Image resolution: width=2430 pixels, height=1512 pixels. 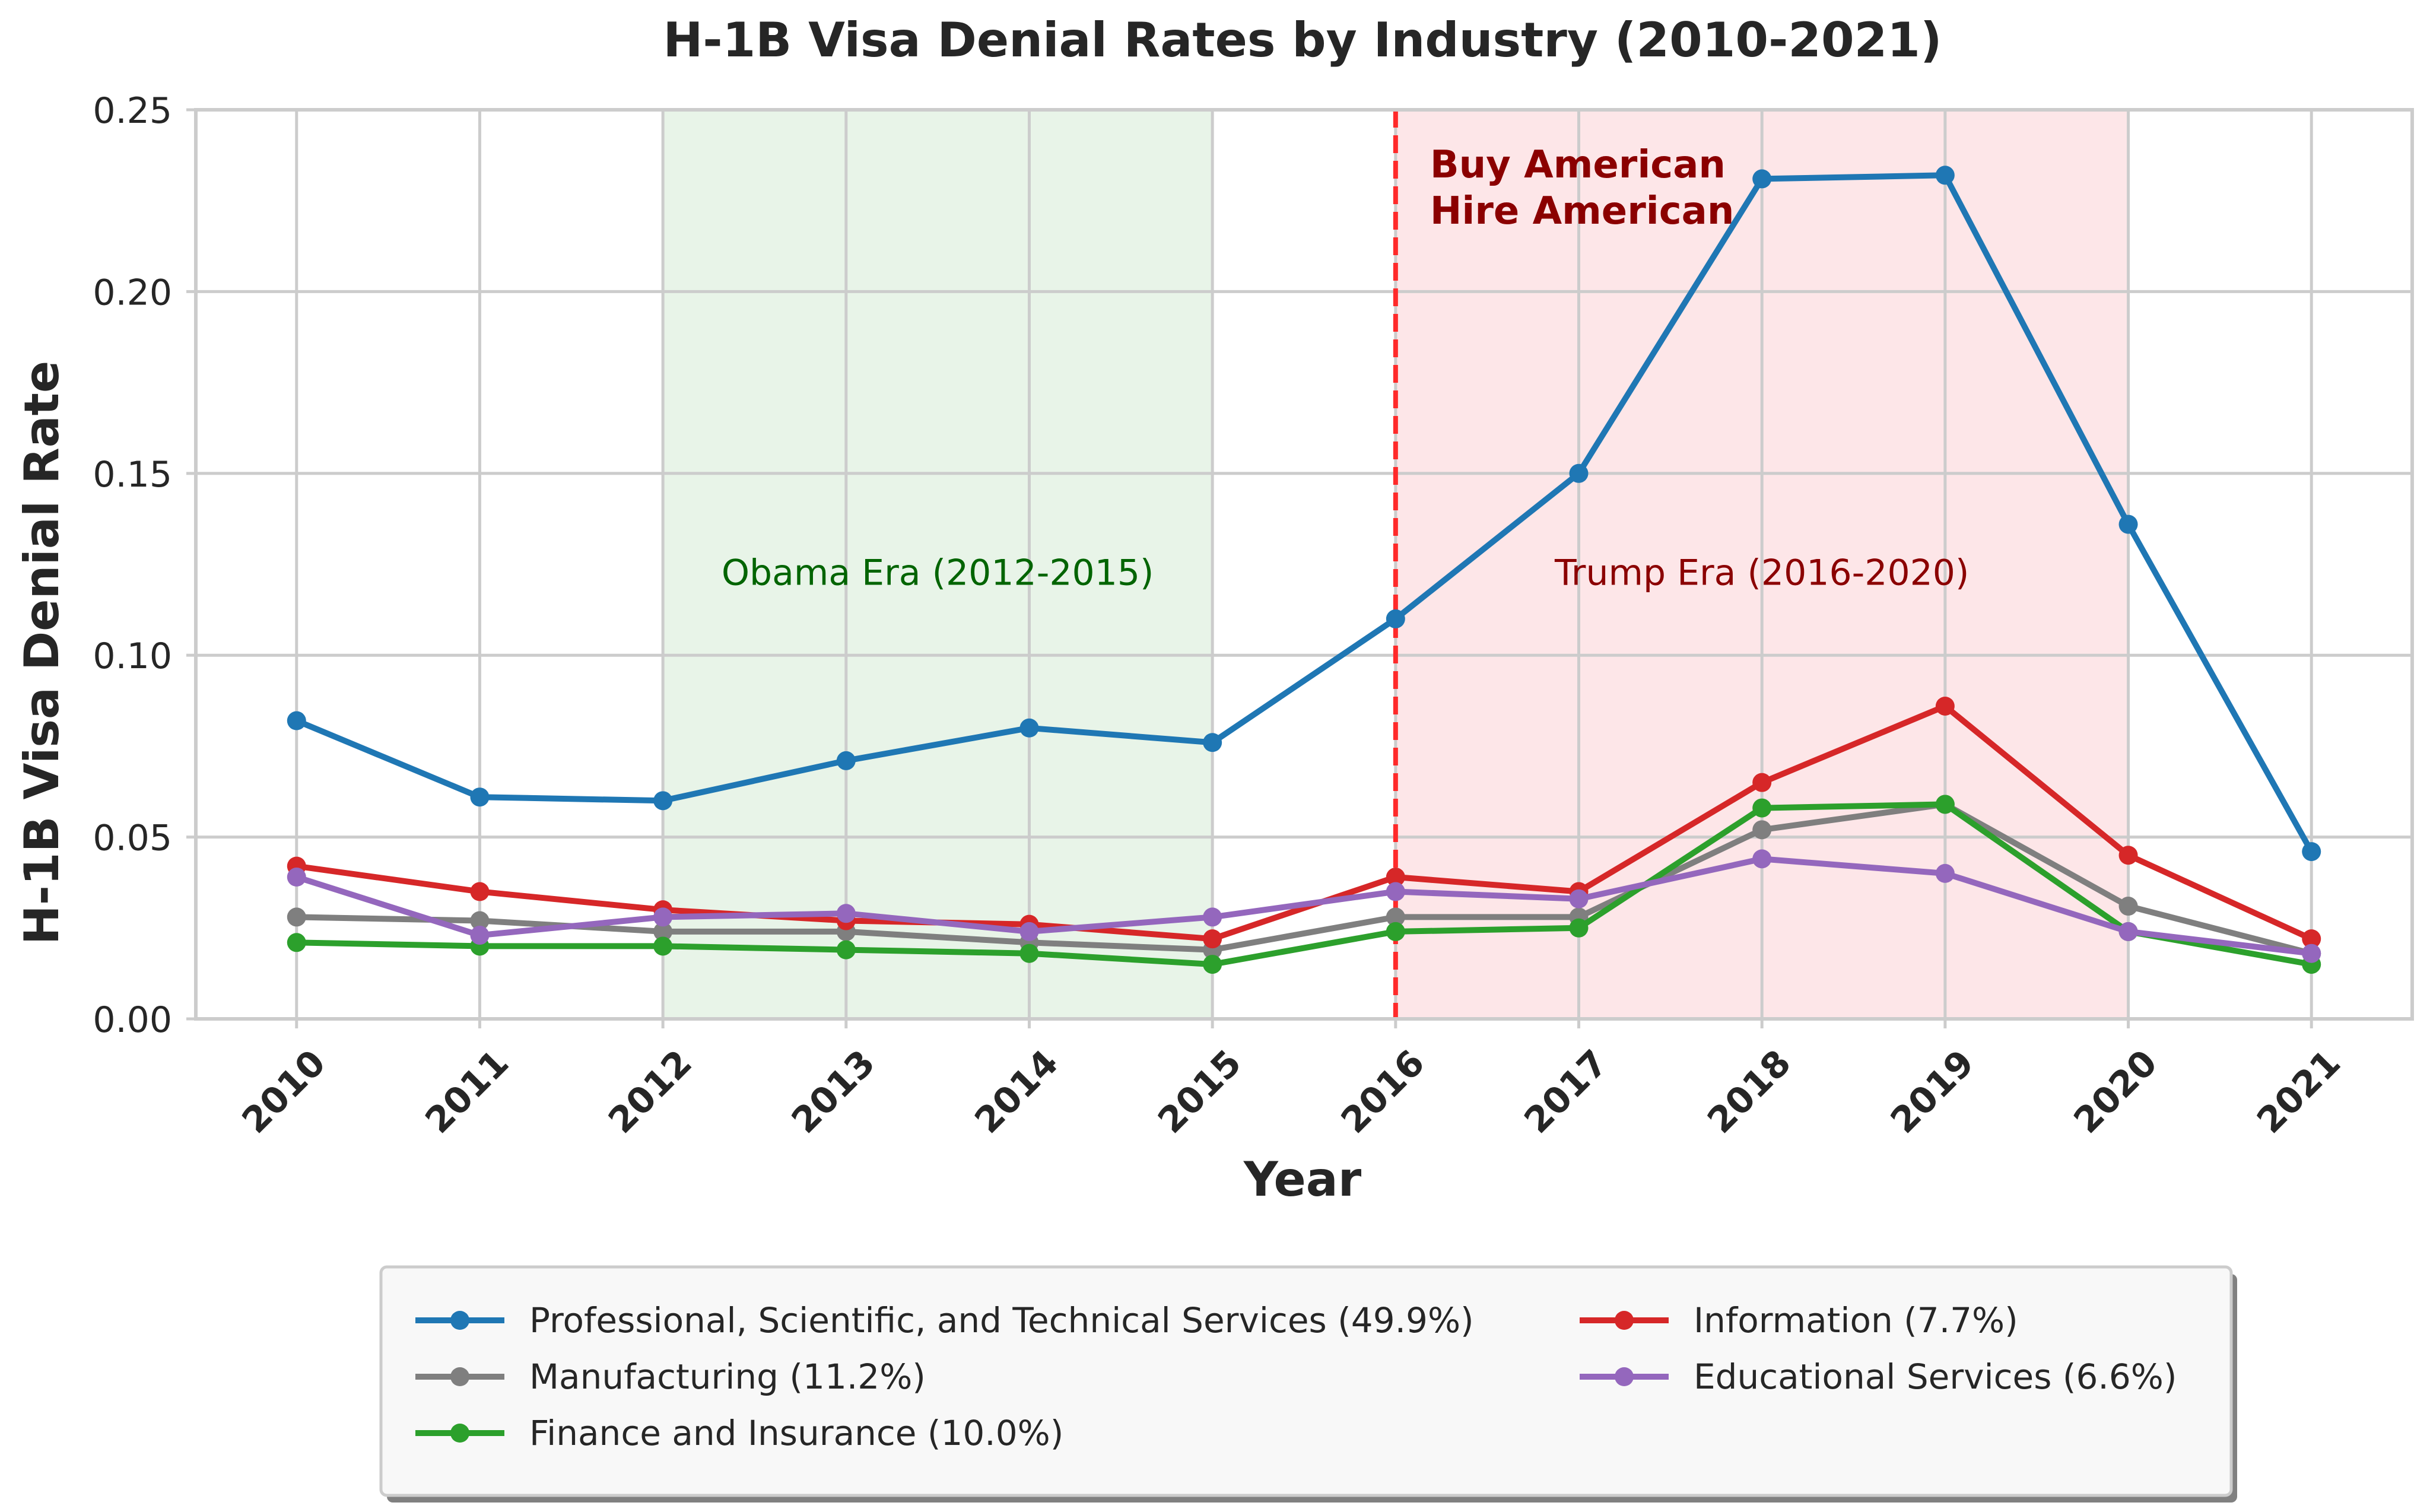 I want to click on legend-item-3: Information (7.7%), so click(x=1799, y=1320).